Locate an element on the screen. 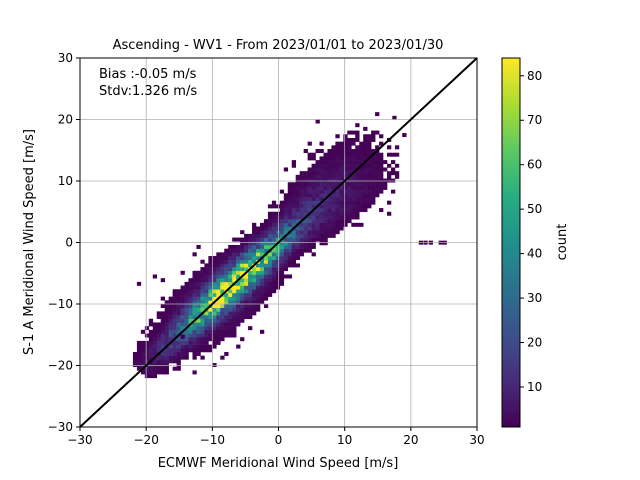  colorbar-label: count is located at coordinates (562, 242).